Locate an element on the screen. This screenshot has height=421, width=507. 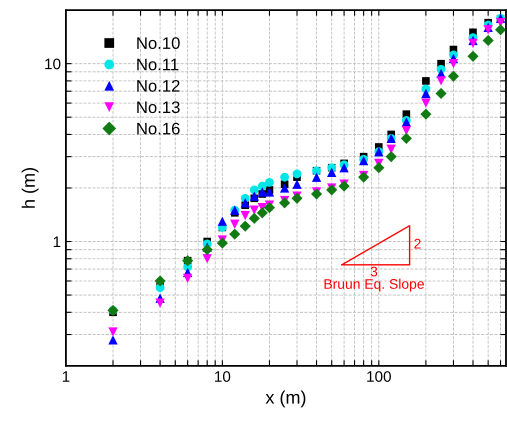
legend-label: No.10 is located at coordinates (158, 43).